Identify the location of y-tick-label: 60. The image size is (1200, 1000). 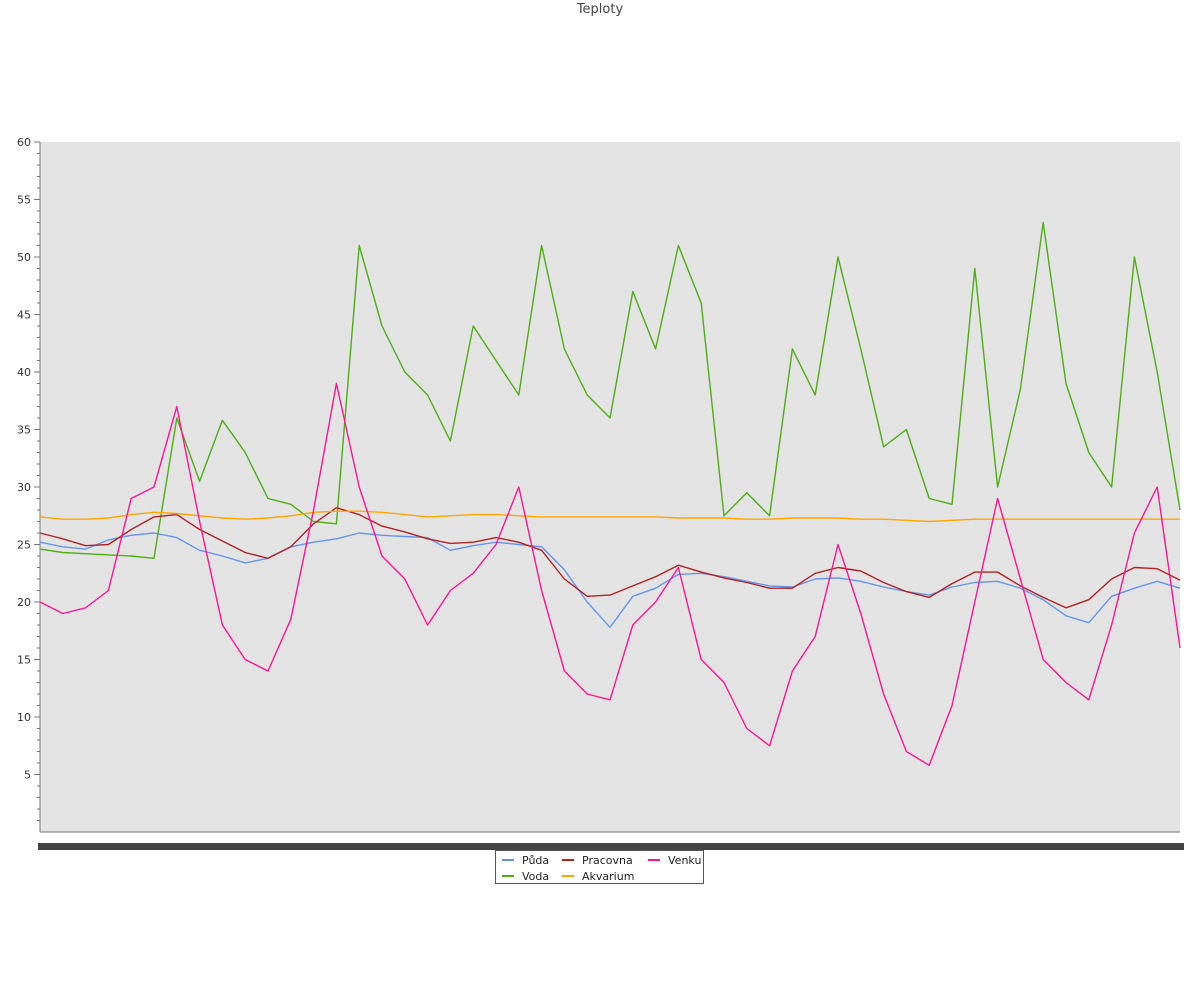
(24, 142).